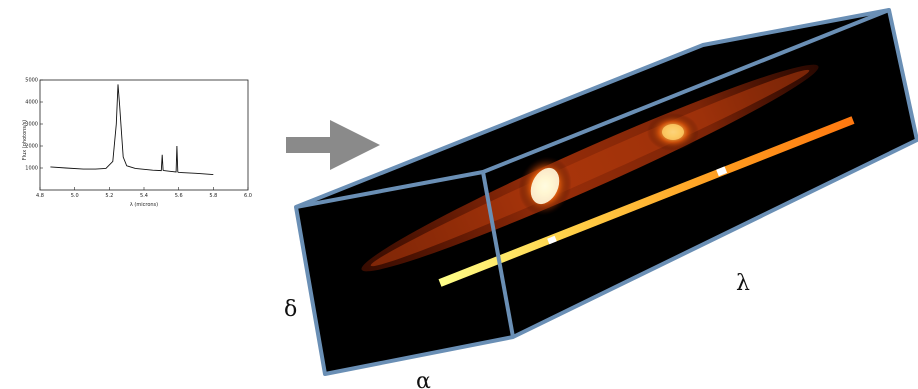 The width and height of the screenshot is (918, 389). Describe the element at coordinates (423, 379) in the screenshot. I see `axis-label-alpha: α` at that location.